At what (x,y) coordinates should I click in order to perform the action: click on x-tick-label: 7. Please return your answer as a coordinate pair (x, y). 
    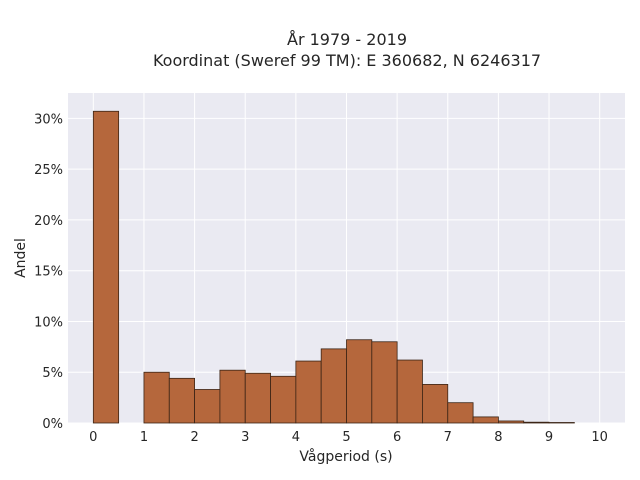
    Looking at the image, I should click on (448, 437).